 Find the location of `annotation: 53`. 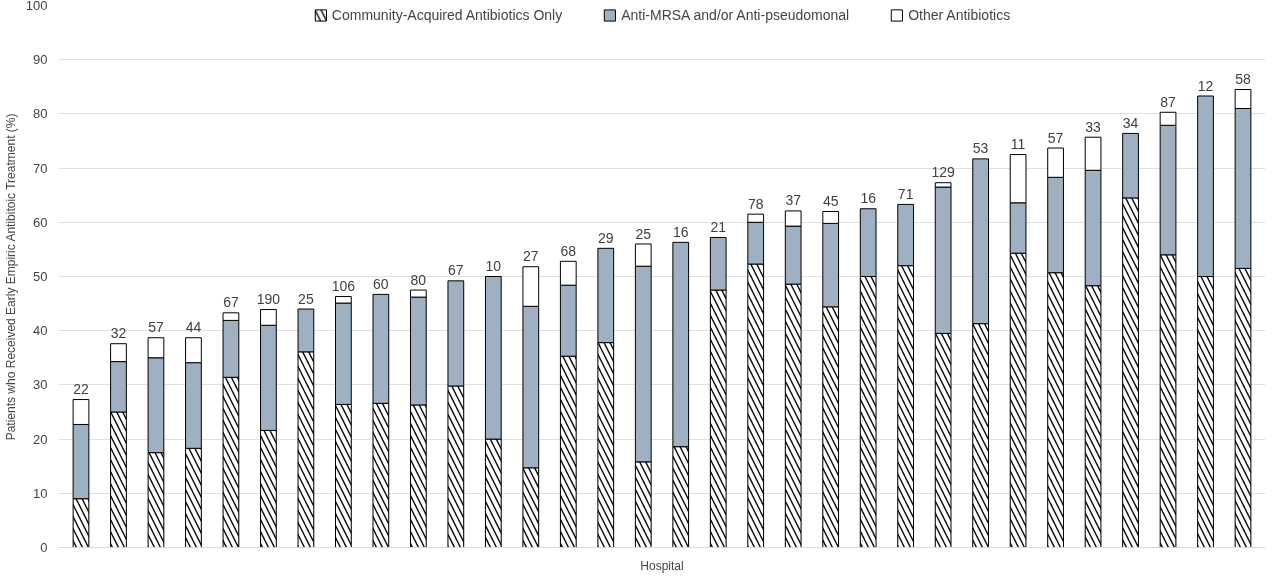

annotation: 53 is located at coordinates (980, 148).